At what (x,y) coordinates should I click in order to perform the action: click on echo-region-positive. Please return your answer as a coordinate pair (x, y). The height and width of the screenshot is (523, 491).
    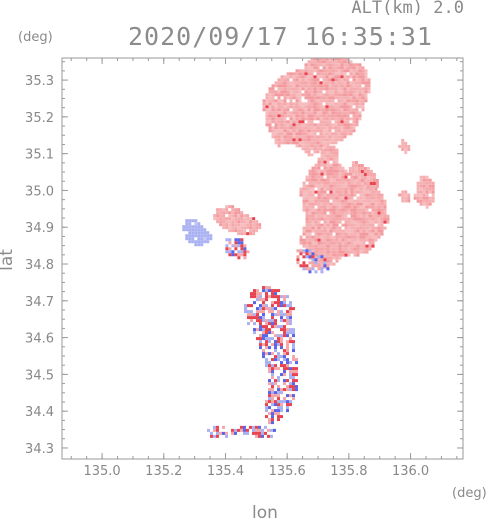
    Looking at the image, I should click on (363, 176).